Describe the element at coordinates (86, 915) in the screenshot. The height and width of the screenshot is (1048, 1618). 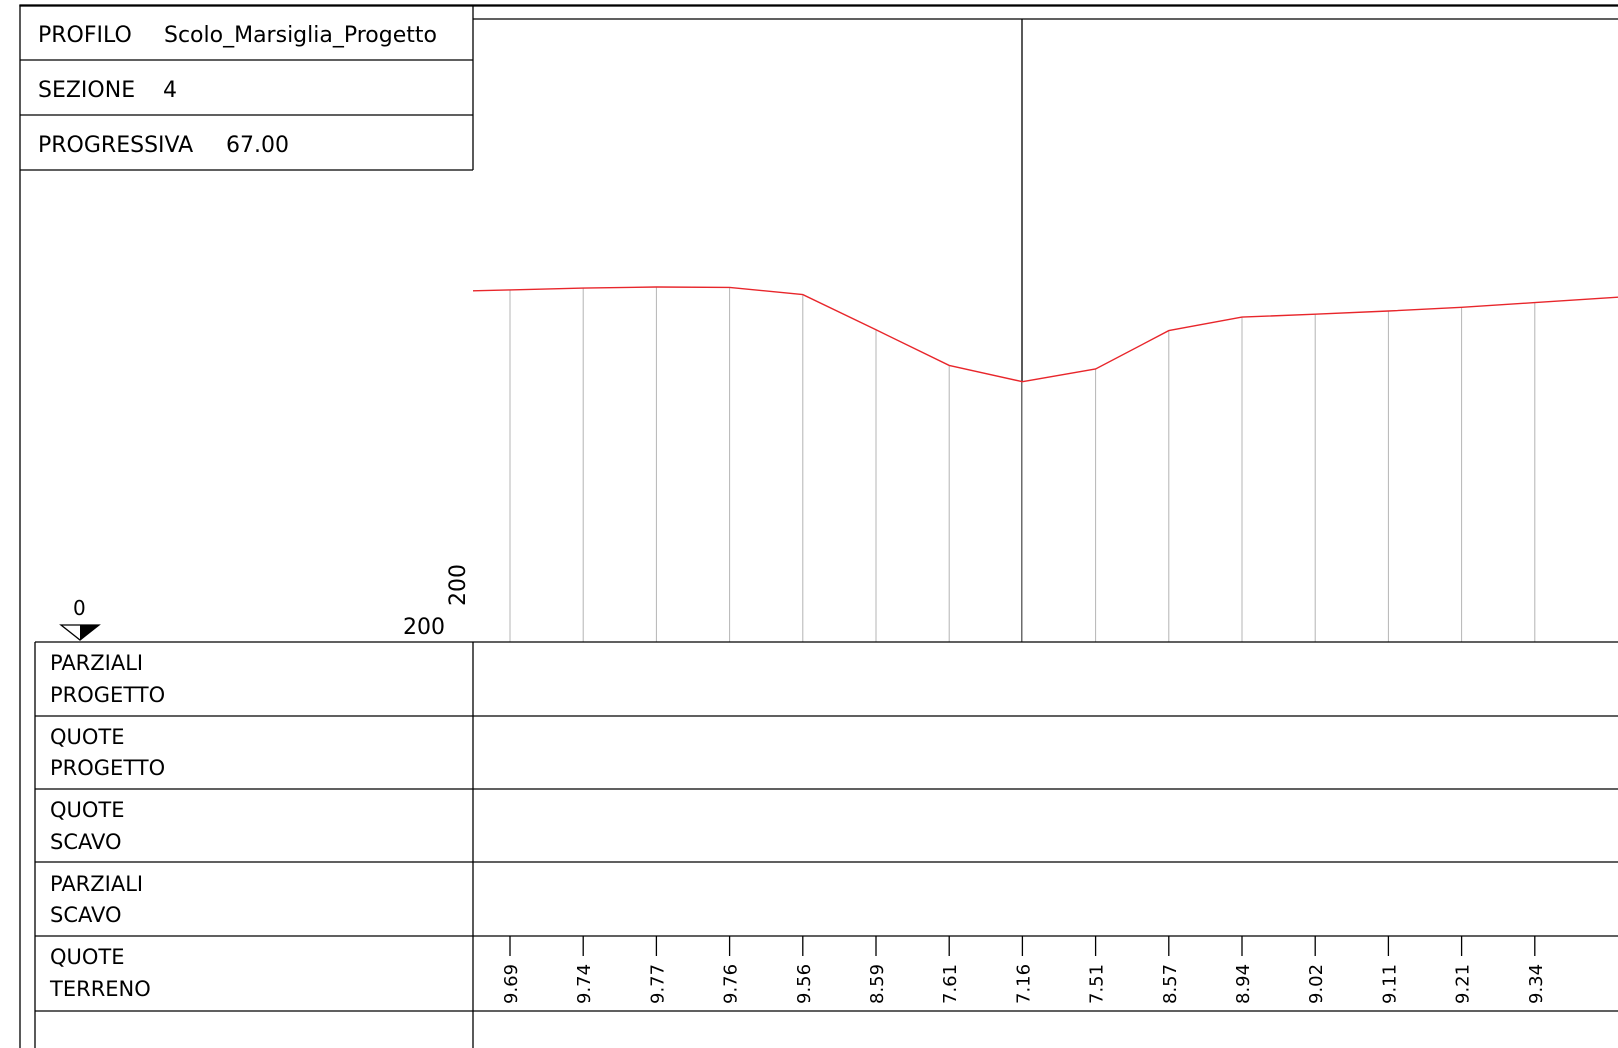
I see `row-label-parziali-scavo-2: SCAVO` at that location.